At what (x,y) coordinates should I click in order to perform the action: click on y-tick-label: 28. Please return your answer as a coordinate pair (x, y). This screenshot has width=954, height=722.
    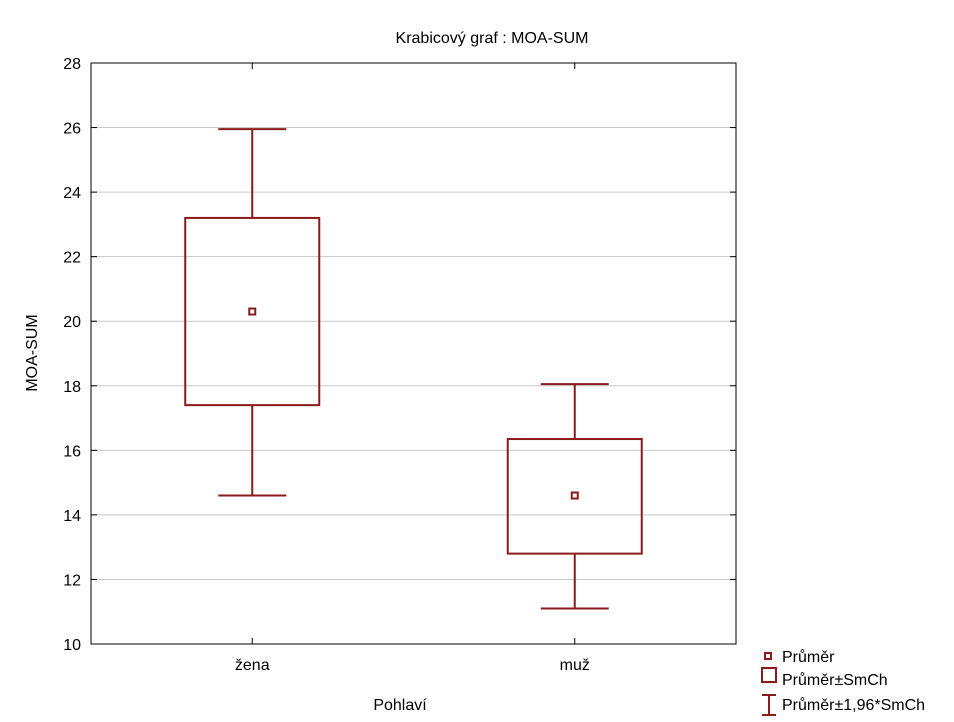
    Looking at the image, I should click on (72, 64).